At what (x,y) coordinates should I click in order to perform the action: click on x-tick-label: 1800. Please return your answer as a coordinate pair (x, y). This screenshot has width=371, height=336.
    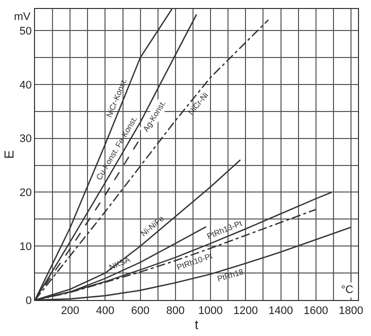
    Looking at the image, I should click on (351, 311).